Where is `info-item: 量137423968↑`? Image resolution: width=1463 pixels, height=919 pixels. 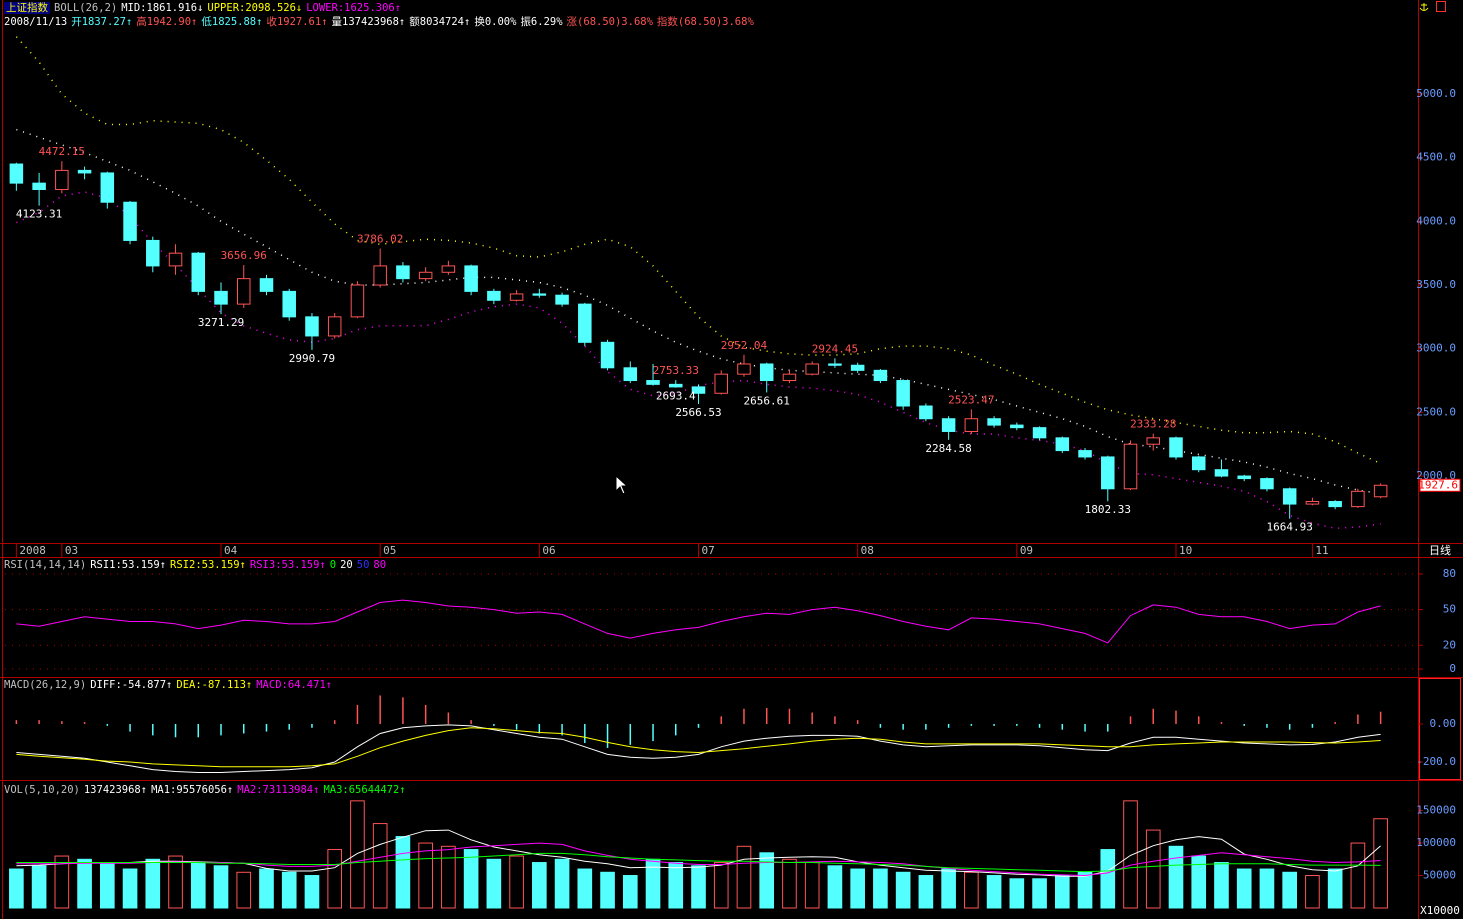
info-item: 量137423968↑ is located at coordinates (368, 22).